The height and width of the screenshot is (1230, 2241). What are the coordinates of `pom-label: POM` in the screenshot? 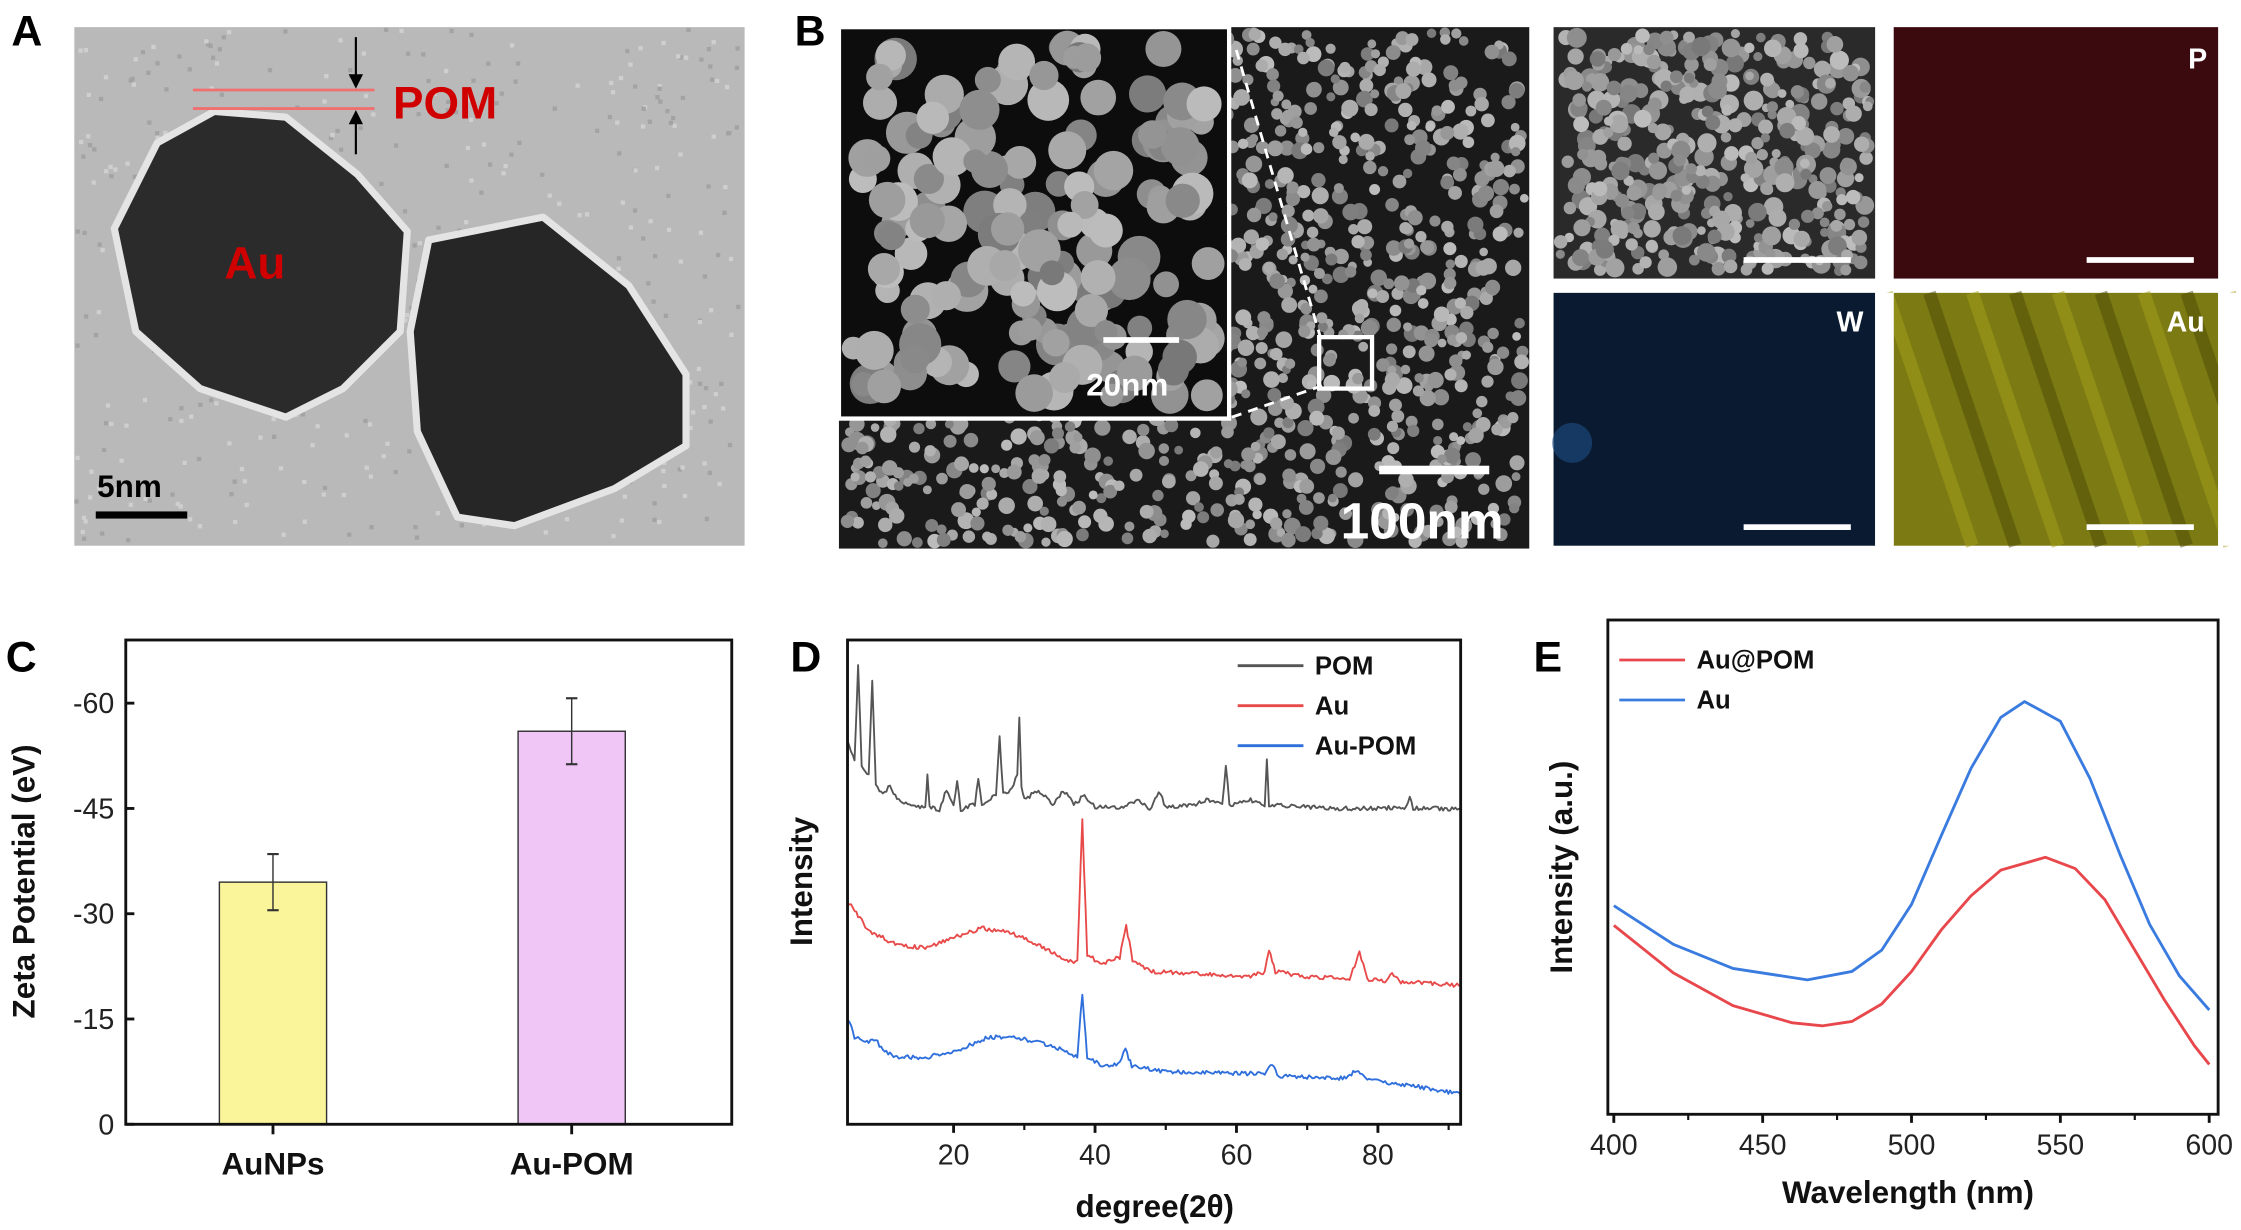 It's located at (445, 103).